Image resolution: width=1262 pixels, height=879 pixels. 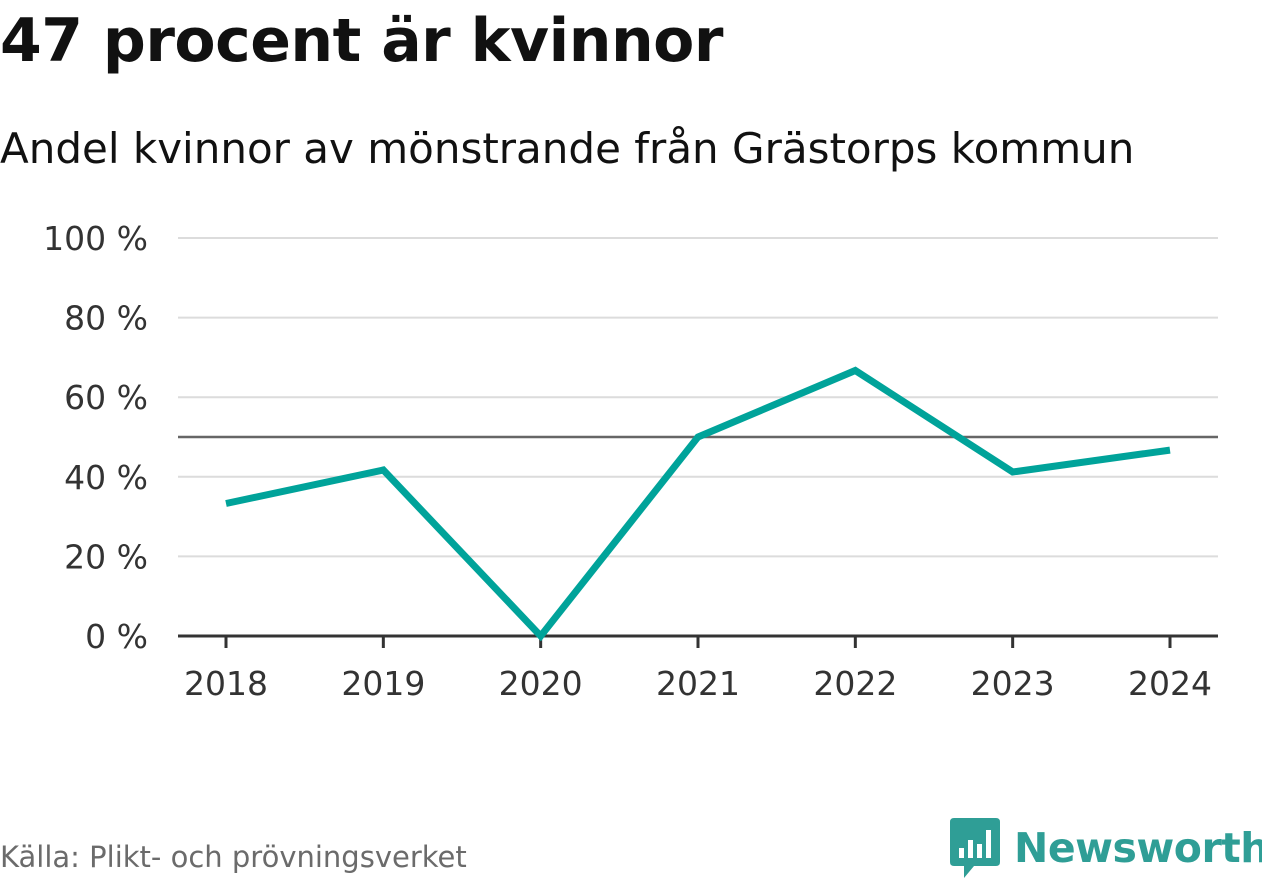 I want to click on x-axis, so click(x=698, y=641).